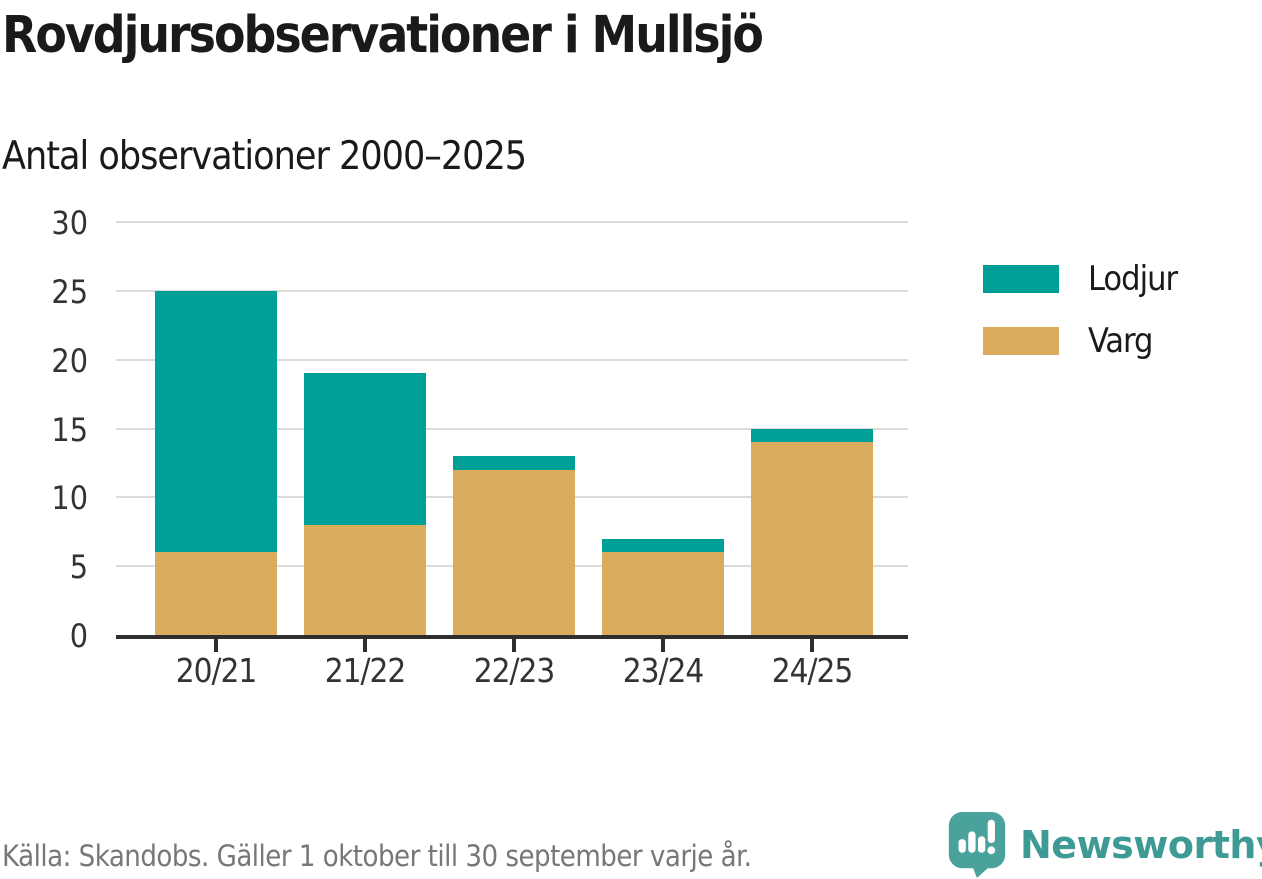  I want to click on y-axis-tick-label: 20, so click(69, 360).